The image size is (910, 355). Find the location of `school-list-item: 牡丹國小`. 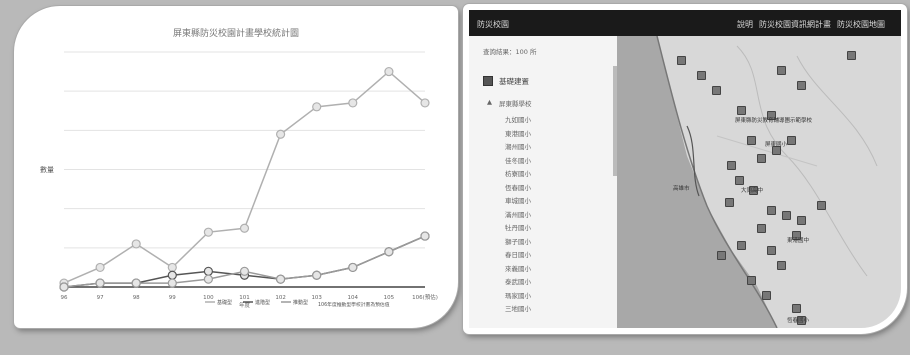

school-list-item: 牡丹國小 is located at coordinates (518, 228).